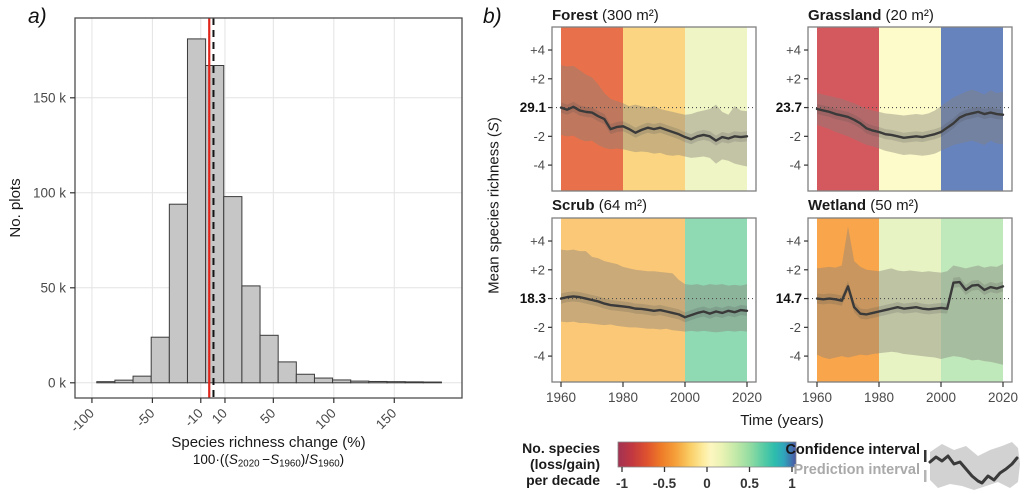  I want to click on svg-text: 150 k, so click(49, 97).